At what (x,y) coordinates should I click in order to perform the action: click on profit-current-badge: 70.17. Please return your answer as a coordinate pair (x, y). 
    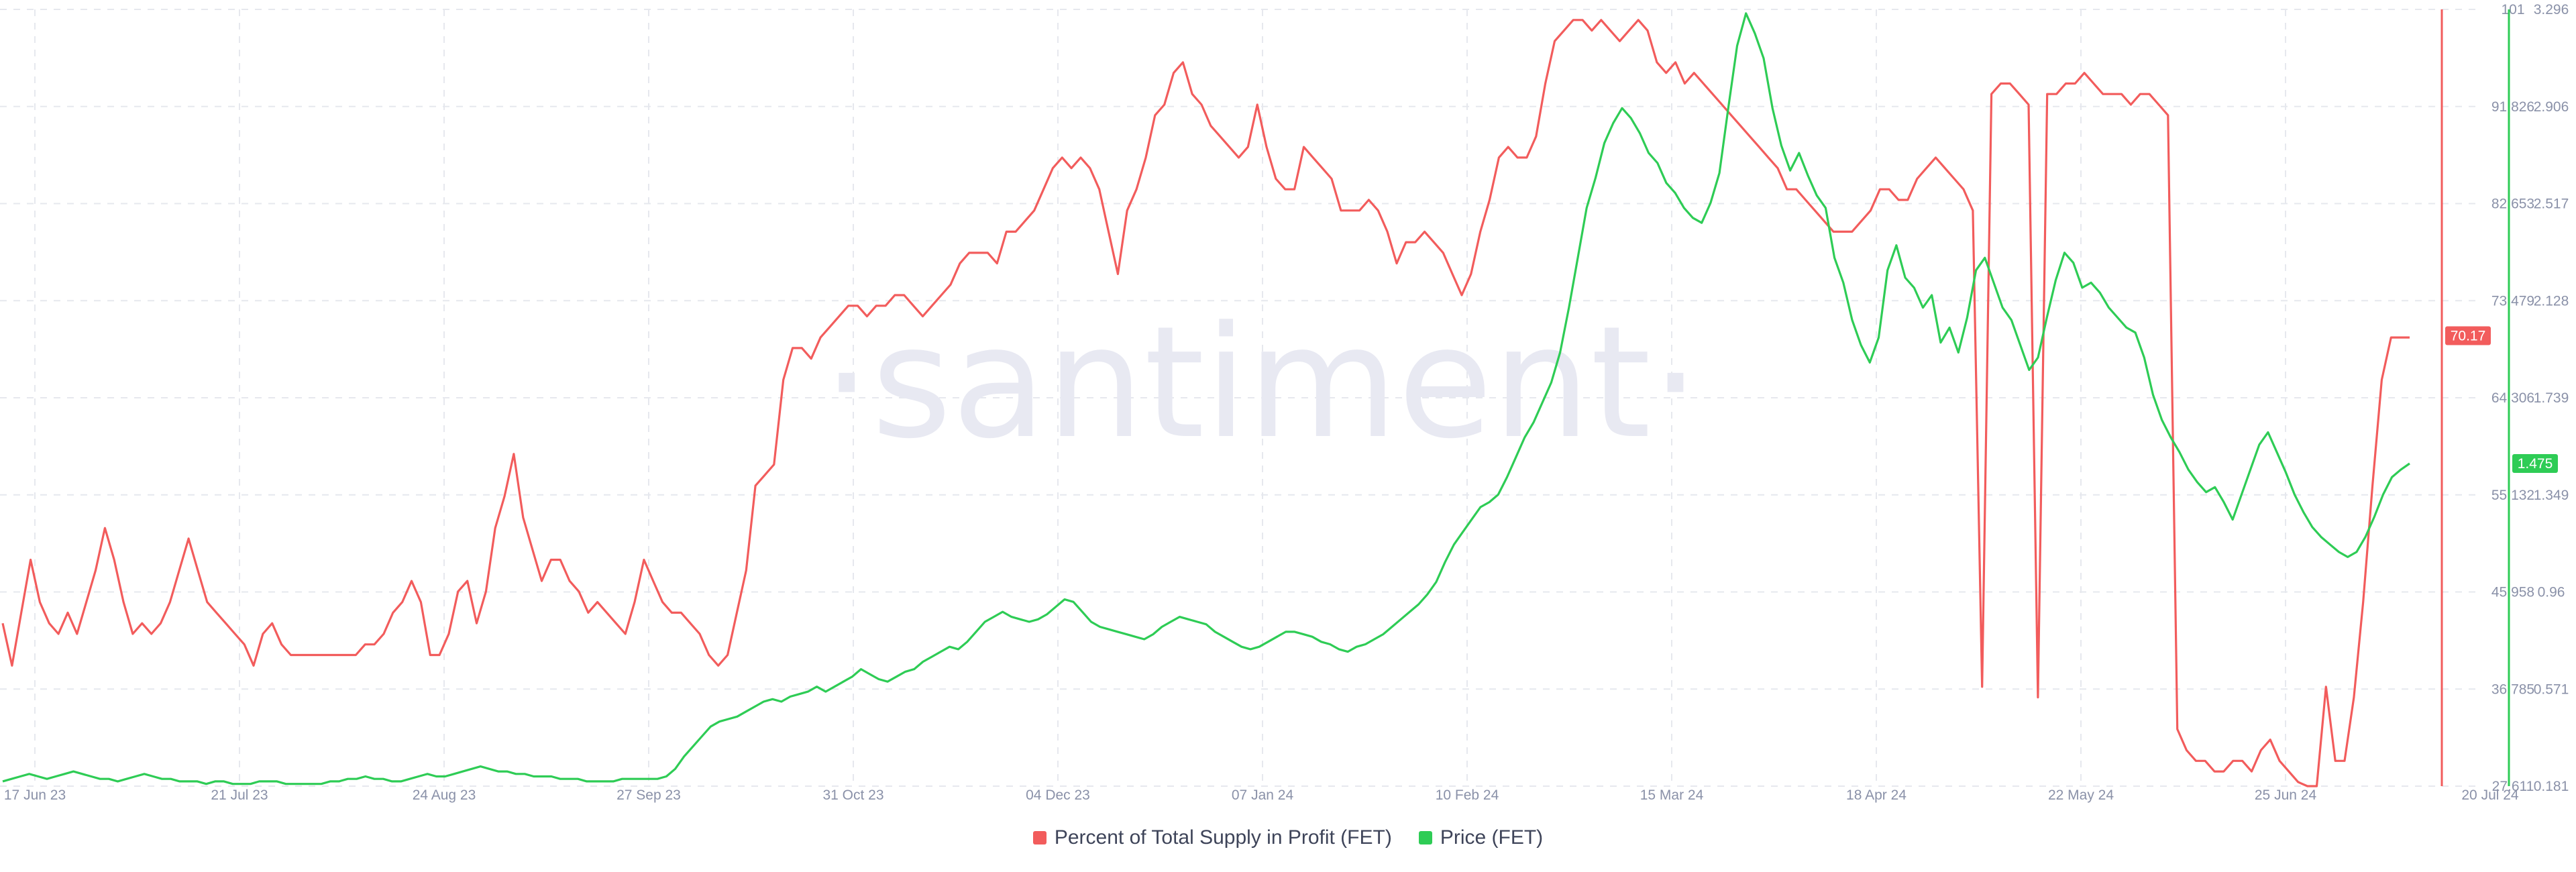
    Looking at the image, I should click on (2468, 335).